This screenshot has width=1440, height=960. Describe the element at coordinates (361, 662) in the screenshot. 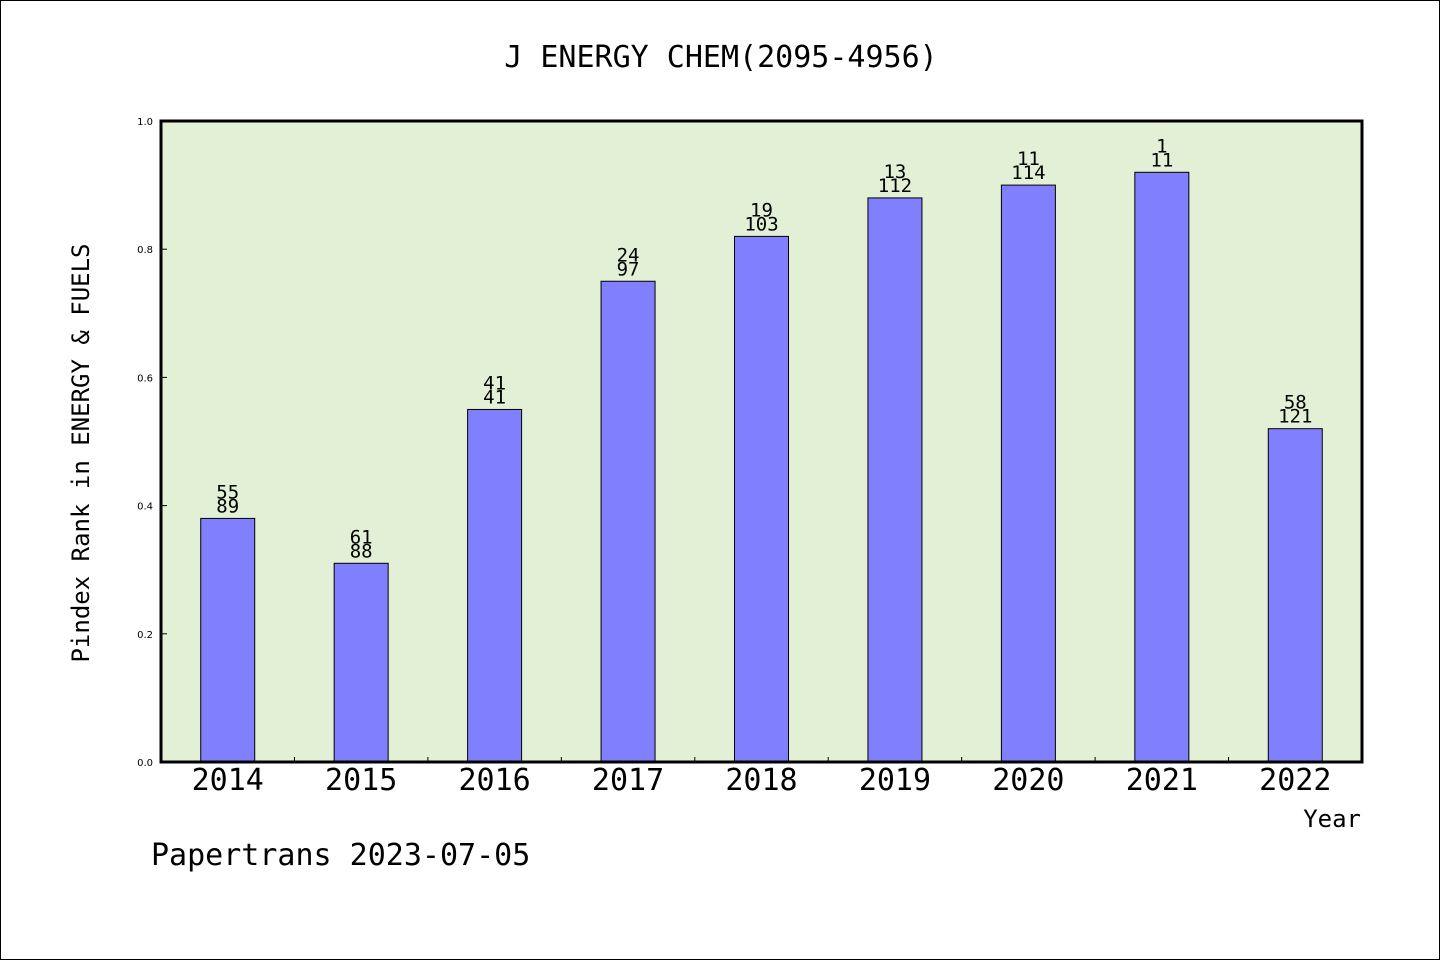

I see `bar-2015` at that location.